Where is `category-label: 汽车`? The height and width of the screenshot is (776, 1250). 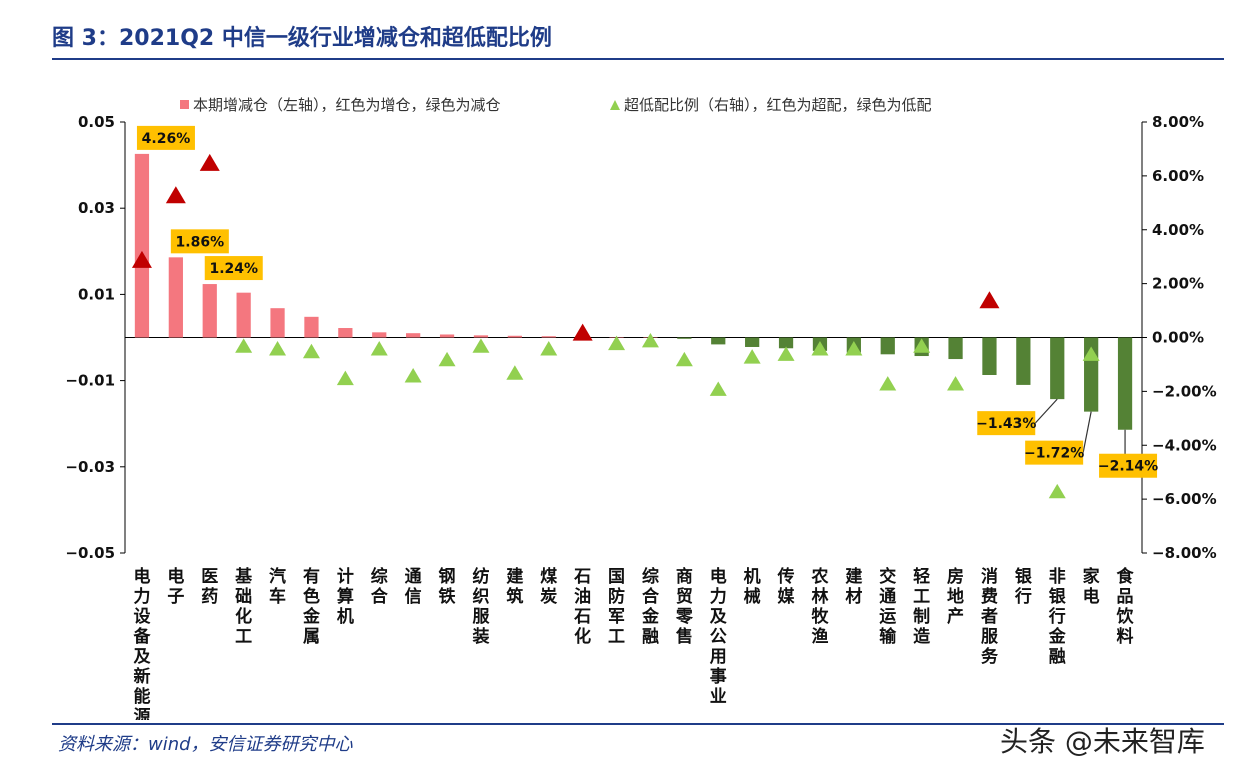 category-label: 汽车 is located at coordinates (277, 586).